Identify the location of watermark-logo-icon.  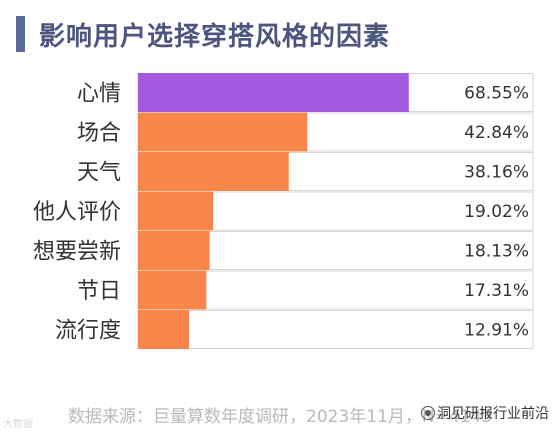
(428, 413).